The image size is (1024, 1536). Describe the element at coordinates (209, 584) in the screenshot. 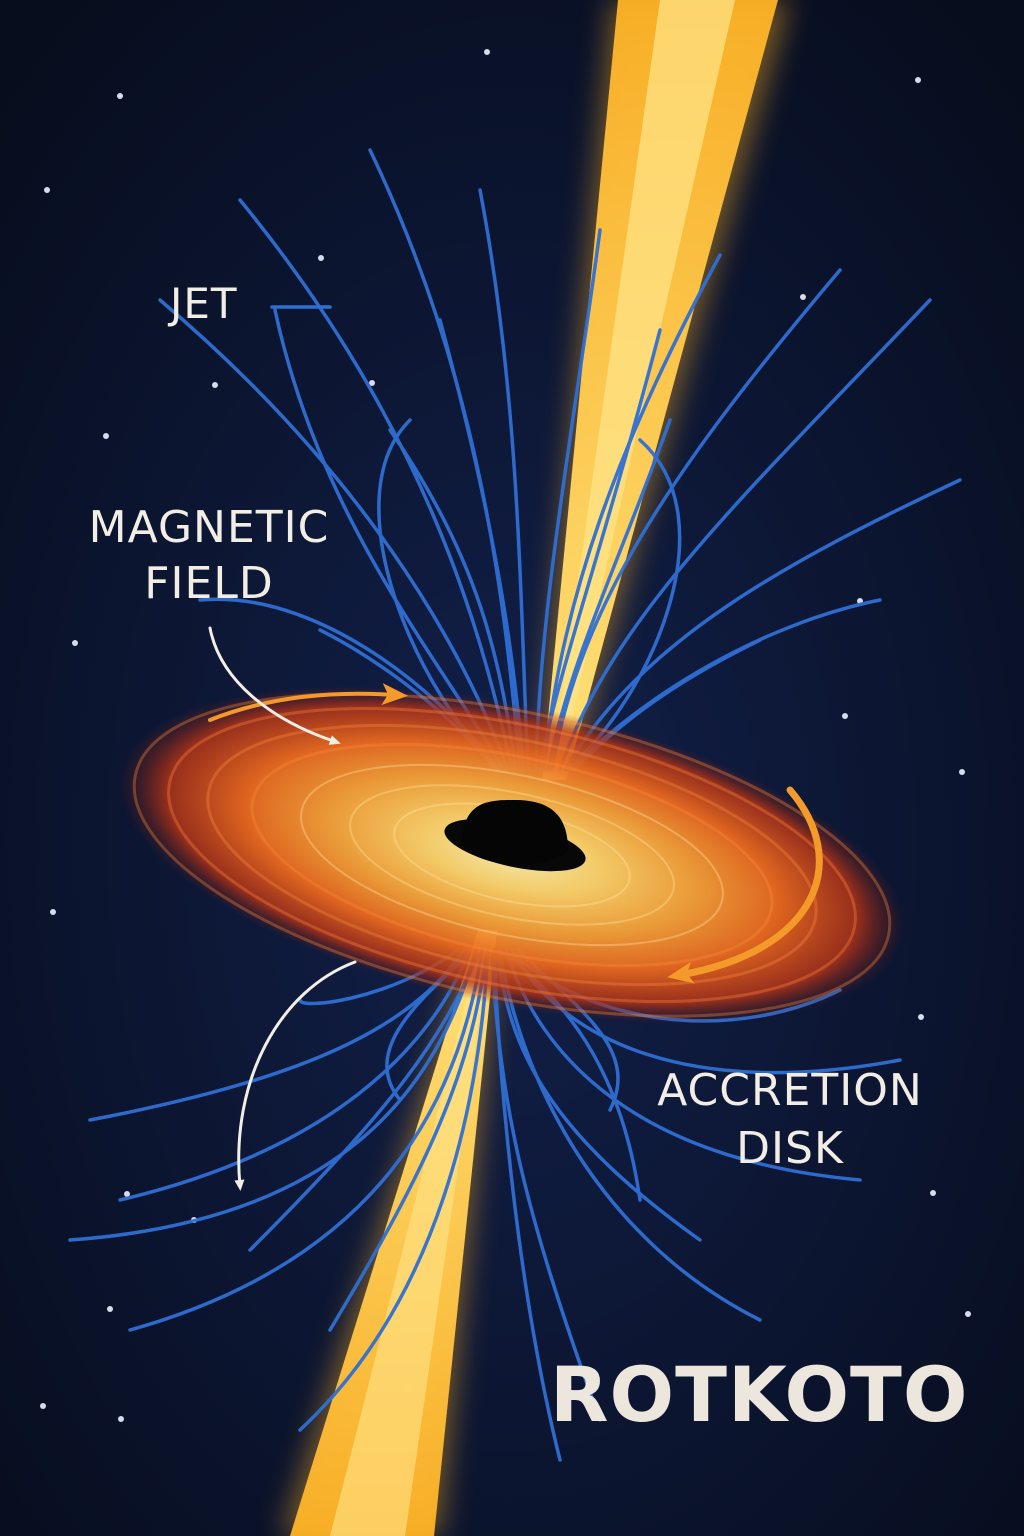

I see `magnetic-field-label-line2: FIELD` at that location.